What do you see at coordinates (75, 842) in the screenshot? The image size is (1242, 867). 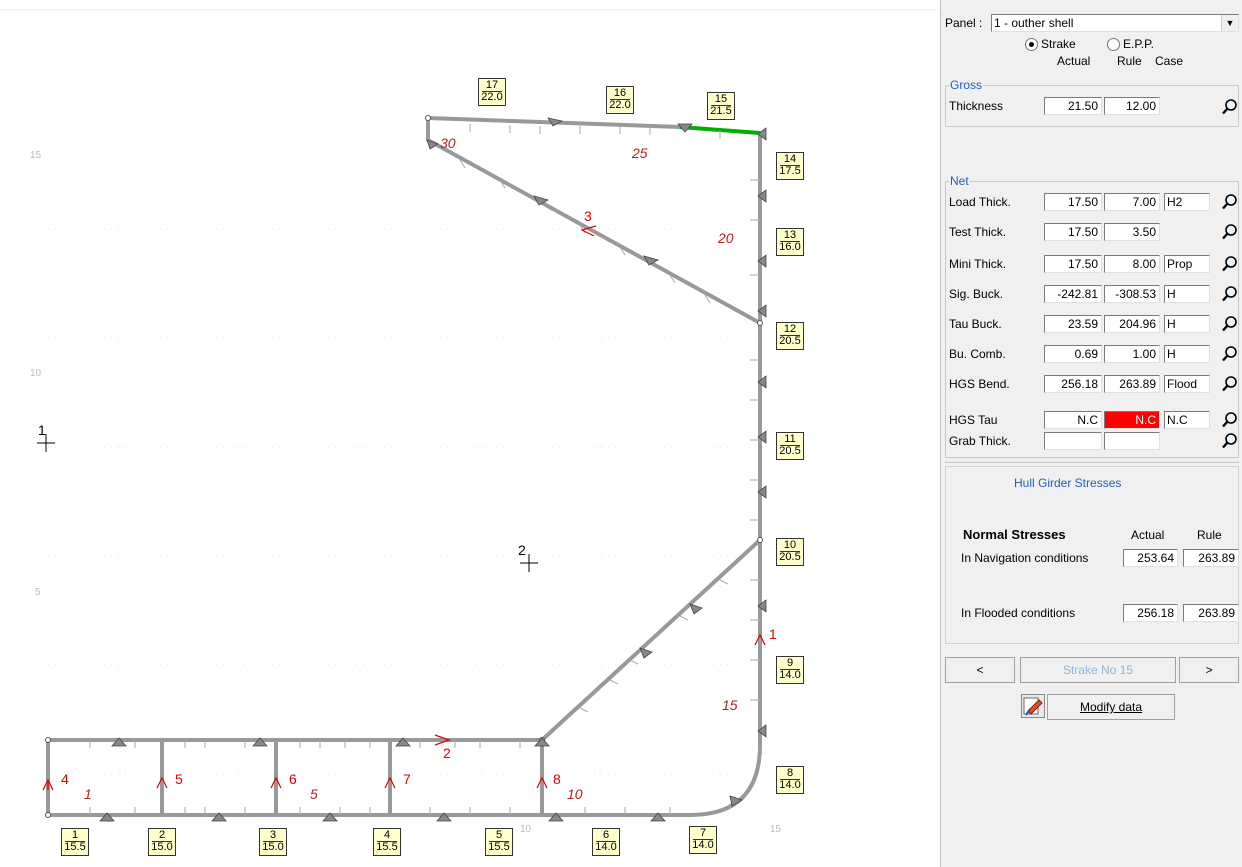 I see `strake-box-1: 1 15.5` at bounding box center [75, 842].